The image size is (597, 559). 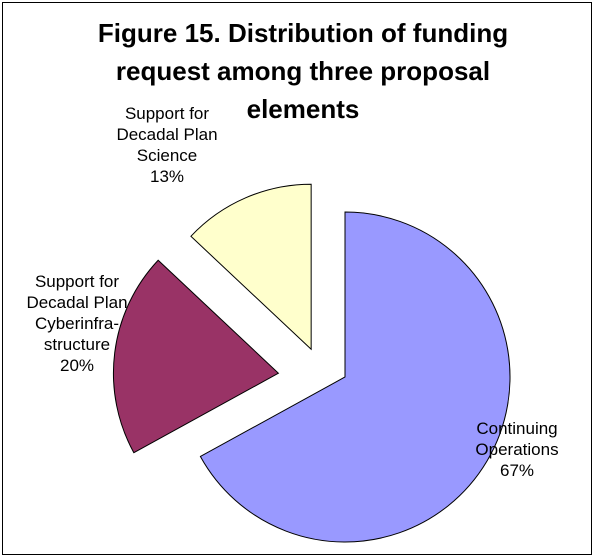 What do you see at coordinates (166, 145) in the screenshot?
I see `slice-label-2: Support for Decadal Plan Science 13%` at bounding box center [166, 145].